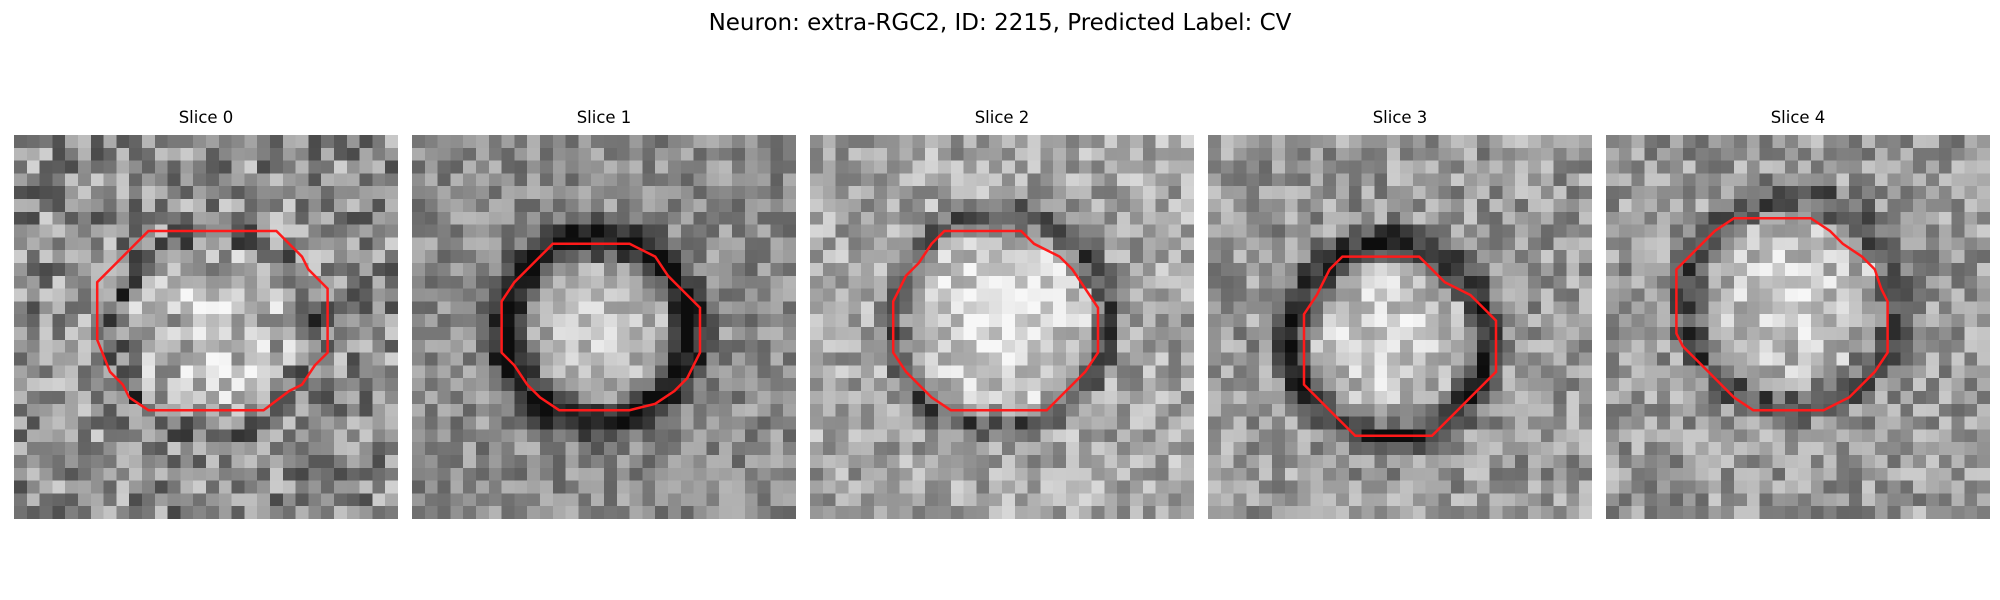 The height and width of the screenshot is (600, 2000). I want to click on slice-panel-4: Slice 4, so click(1798, 313).